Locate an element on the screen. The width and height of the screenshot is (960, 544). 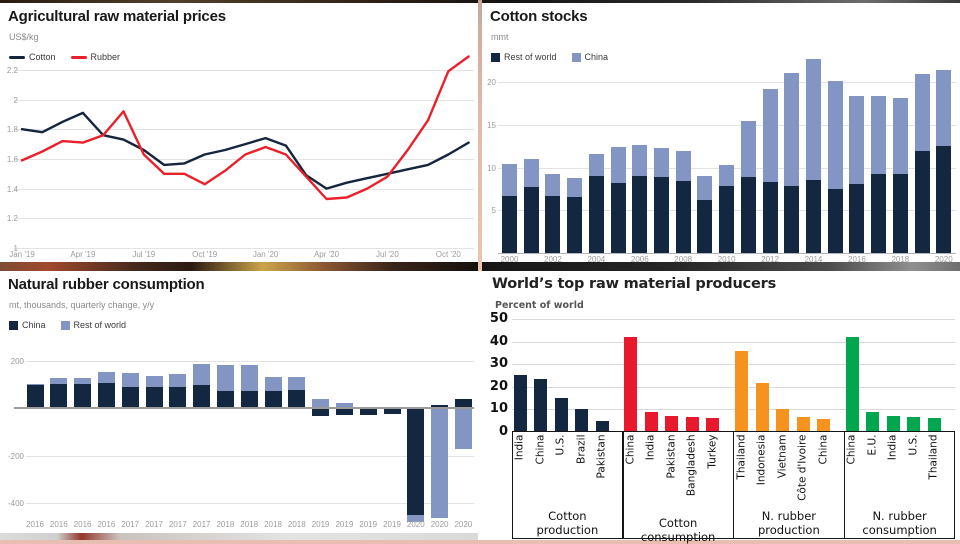
panel-gap-vertical-bottom is located at coordinates (480, 405).